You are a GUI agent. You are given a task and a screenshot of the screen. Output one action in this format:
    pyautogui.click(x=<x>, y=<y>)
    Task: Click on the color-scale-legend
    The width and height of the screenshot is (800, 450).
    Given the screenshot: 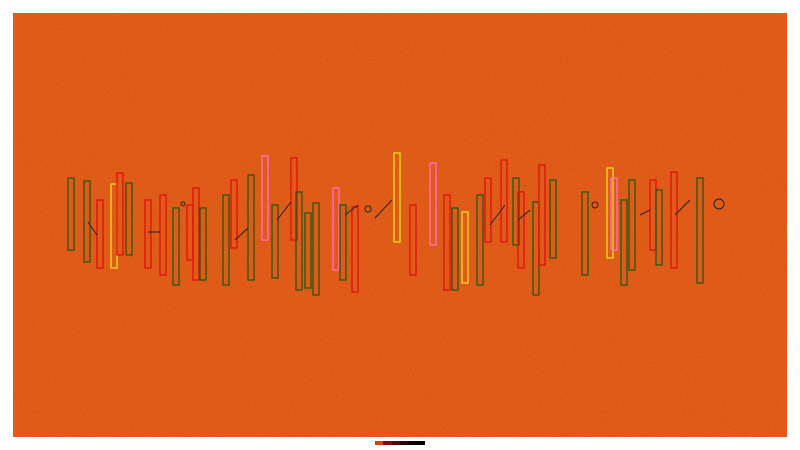 What is the action you would take?
    pyautogui.click(x=400, y=443)
    